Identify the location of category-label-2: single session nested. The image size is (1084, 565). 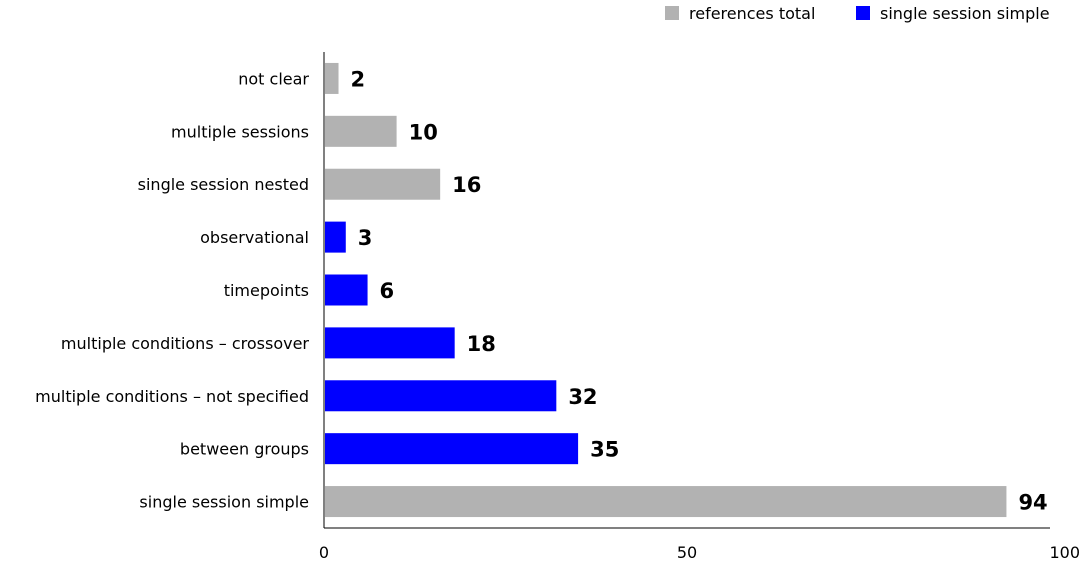
(223, 184).